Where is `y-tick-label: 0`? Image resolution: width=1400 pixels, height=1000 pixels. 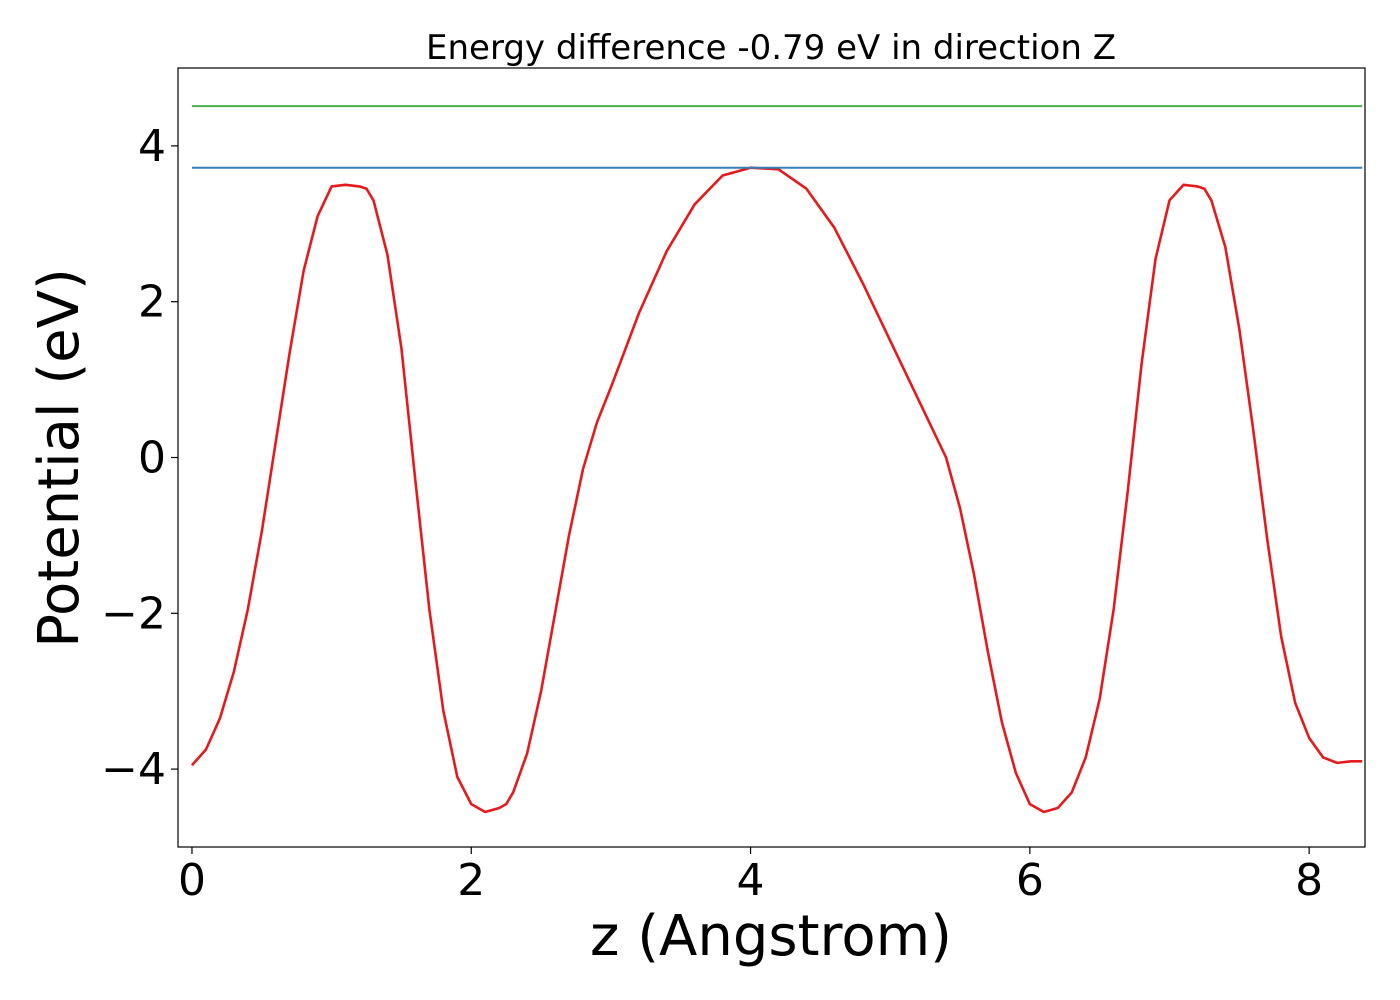 y-tick-label: 0 is located at coordinates (152, 458).